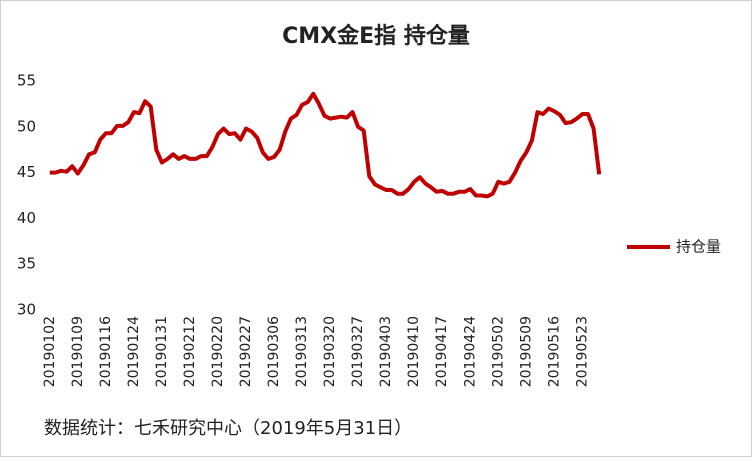 The height and width of the screenshot is (461, 752). Describe the element at coordinates (26, 126) in the screenshot. I see `y-tick-label: 50` at that location.